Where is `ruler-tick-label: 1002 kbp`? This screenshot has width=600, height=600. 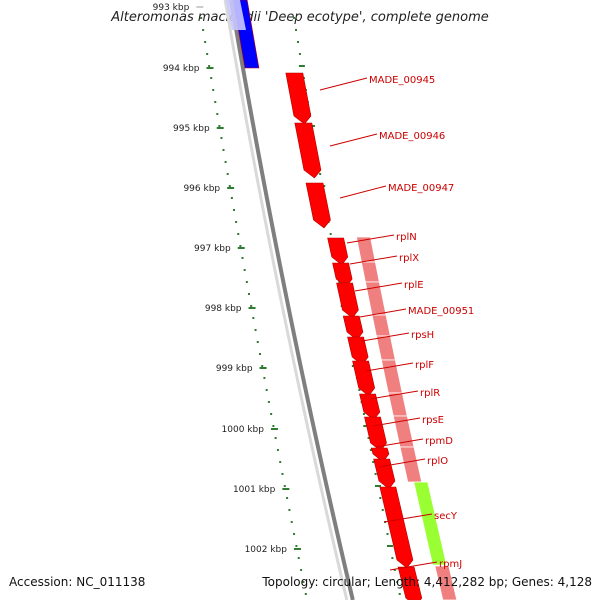
ruler-tick-label: 1002 kbp is located at coordinates (266, 550).